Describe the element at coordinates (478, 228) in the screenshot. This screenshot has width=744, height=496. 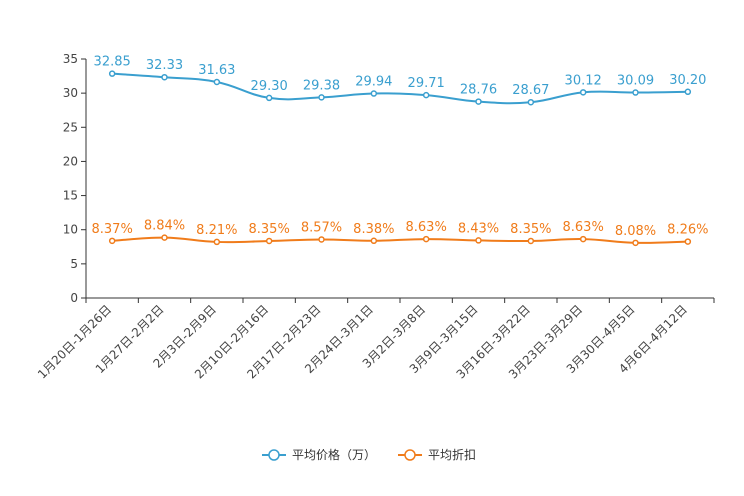
I see `data-label: 8.43%` at that location.